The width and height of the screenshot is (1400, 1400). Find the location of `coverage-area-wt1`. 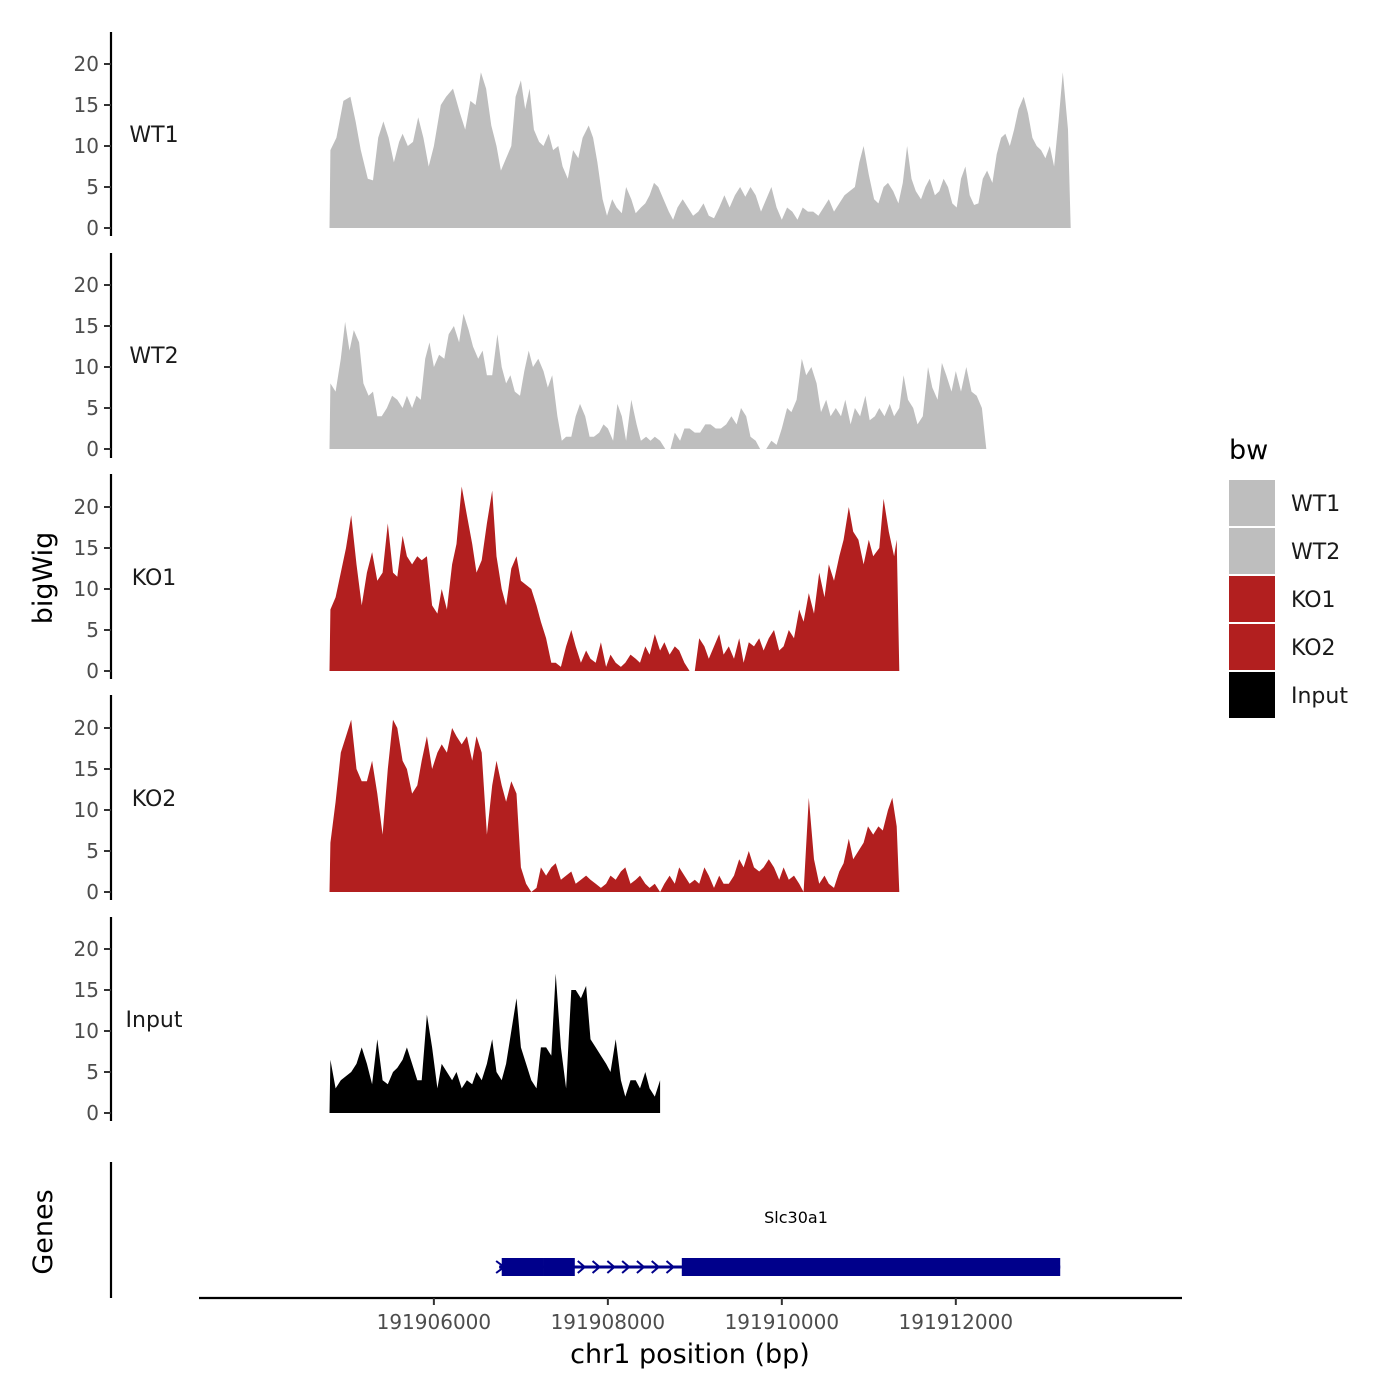

coverage-area-wt1 is located at coordinates (700, 150).